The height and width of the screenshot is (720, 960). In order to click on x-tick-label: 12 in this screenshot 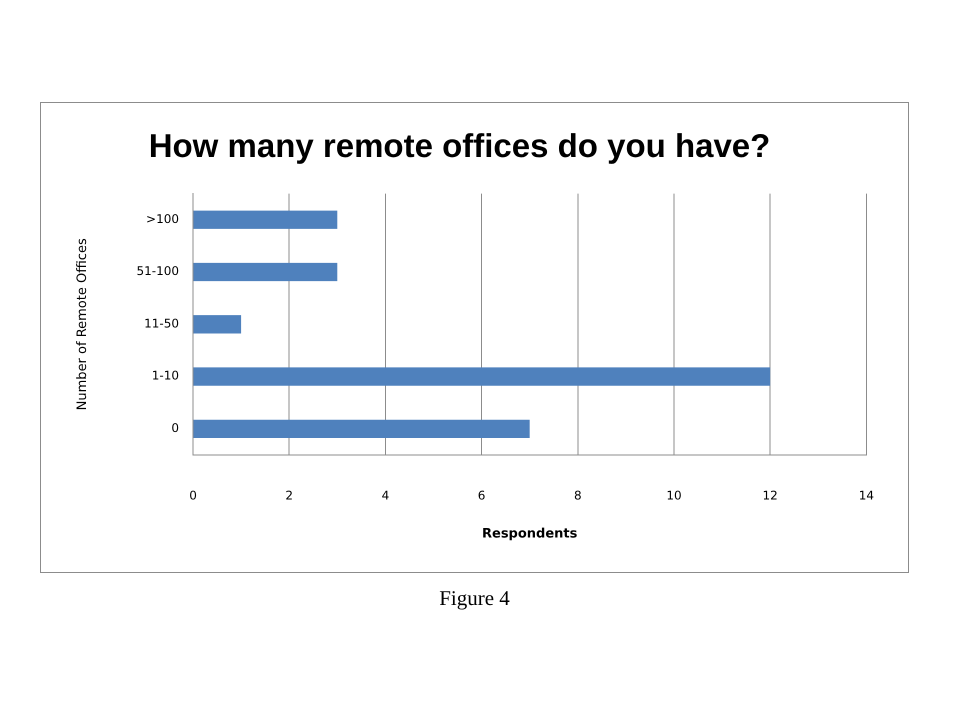, I will do `click(770, 495)`.